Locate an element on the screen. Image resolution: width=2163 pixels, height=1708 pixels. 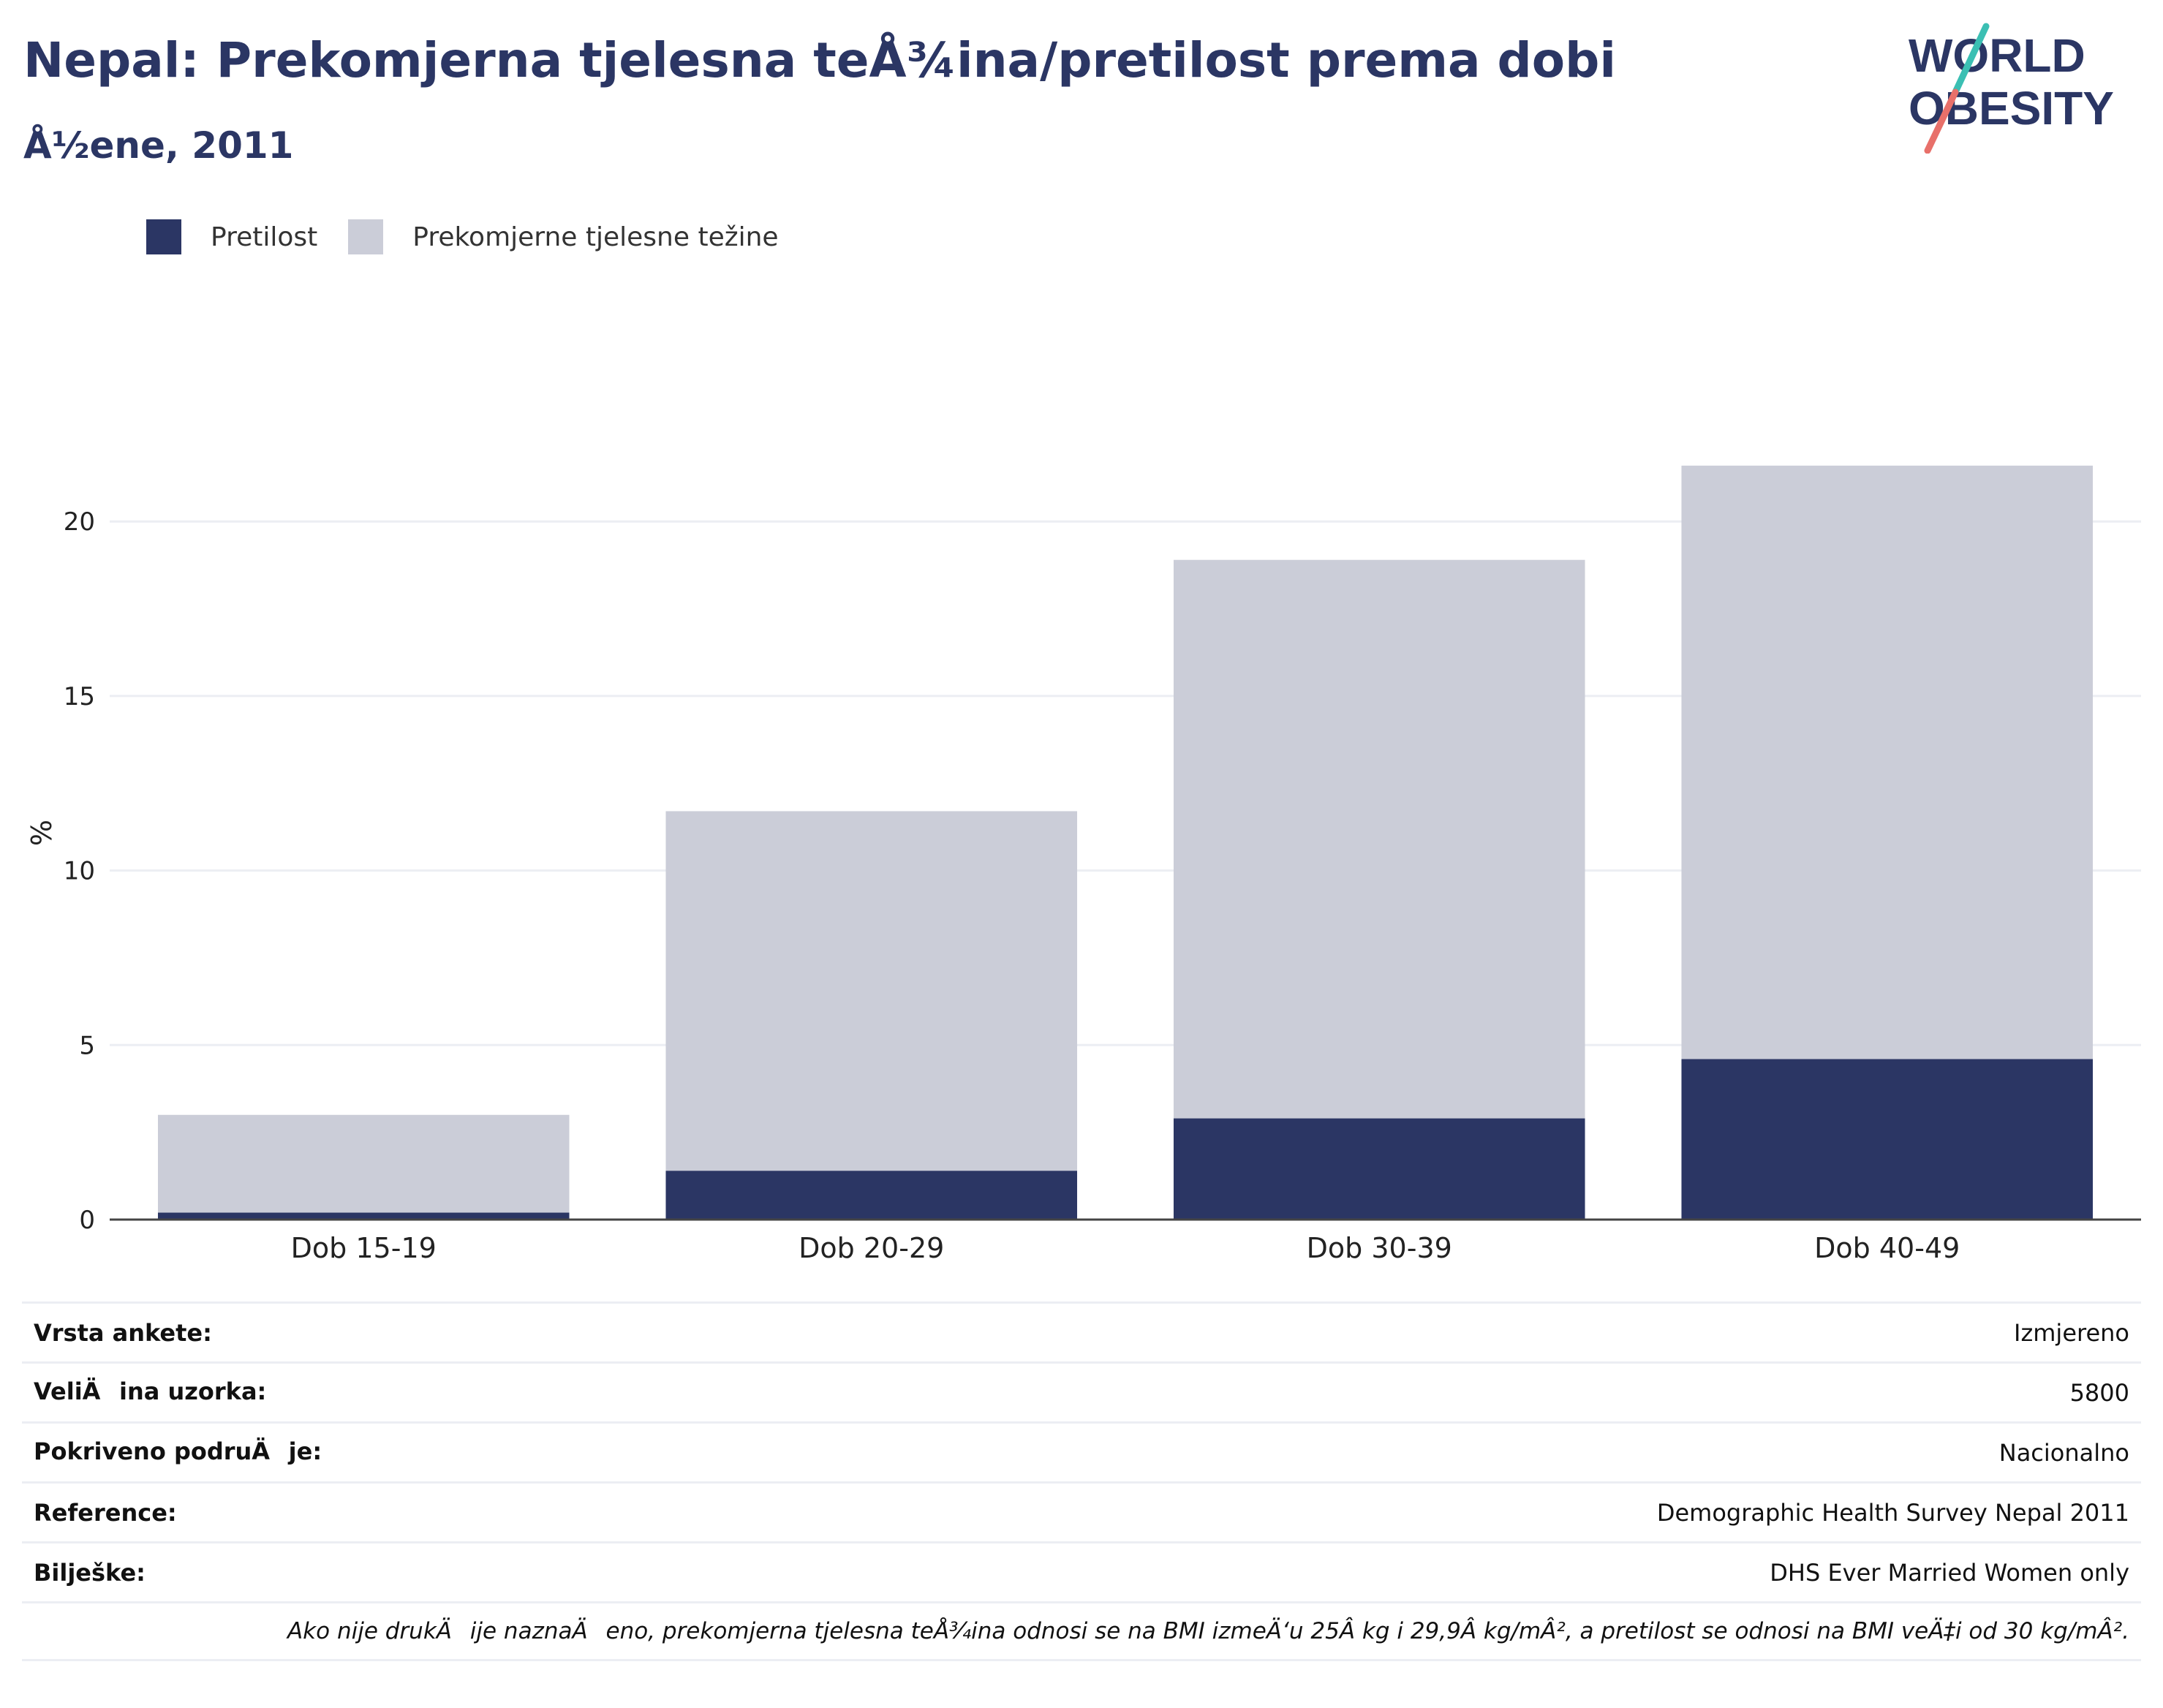
legend-item-pretilost: Pretilost is located at coordinates (231, 236).